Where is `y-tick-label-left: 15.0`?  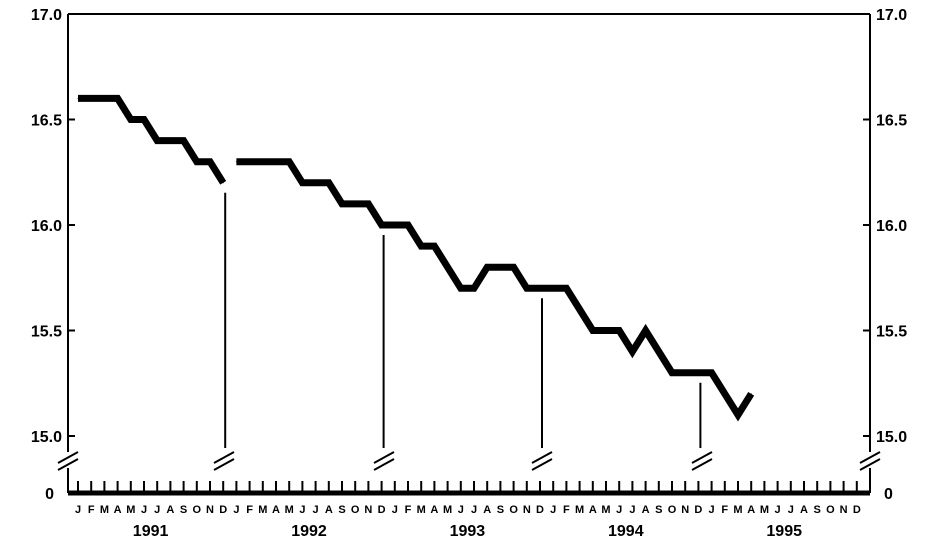
y-tick-label-left: 15.0 is located at coordinates (46, 437).